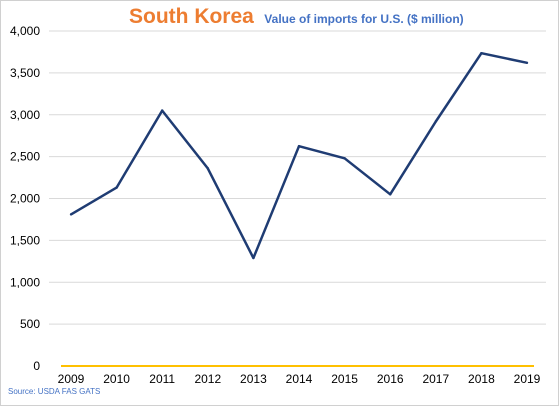 Image resolution: width=559 pixels, height=406 pixels. Describe the element at coordinates (527, 379) in the screenshot. I see `x-tick-label: 2019` at that location.